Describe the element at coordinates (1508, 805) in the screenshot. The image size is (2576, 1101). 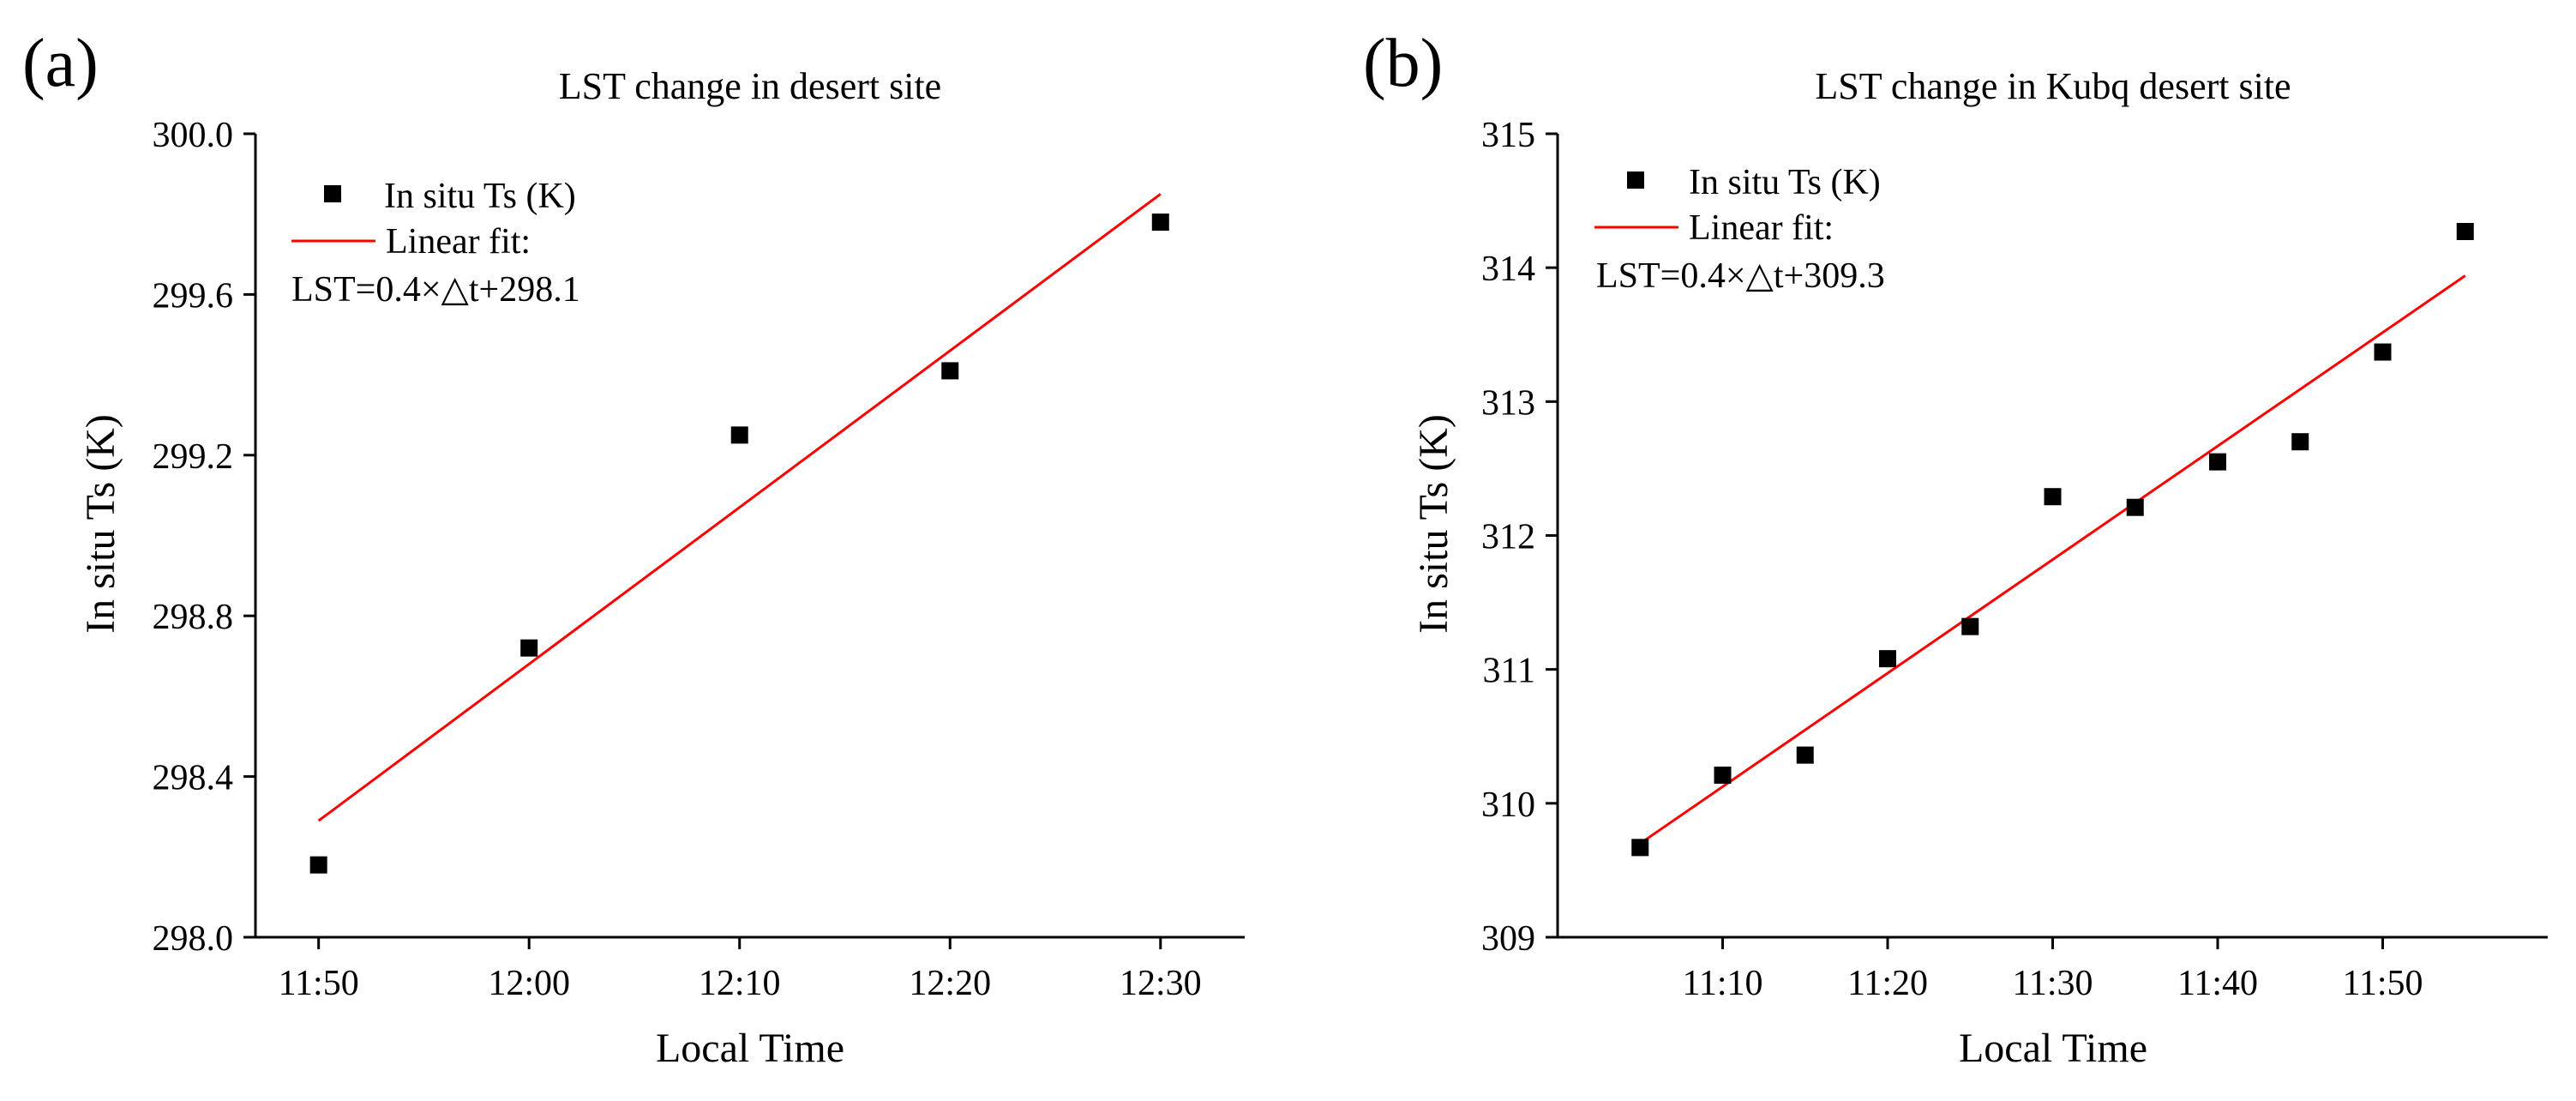
I see `y-tick-label-b: 310` at that location.